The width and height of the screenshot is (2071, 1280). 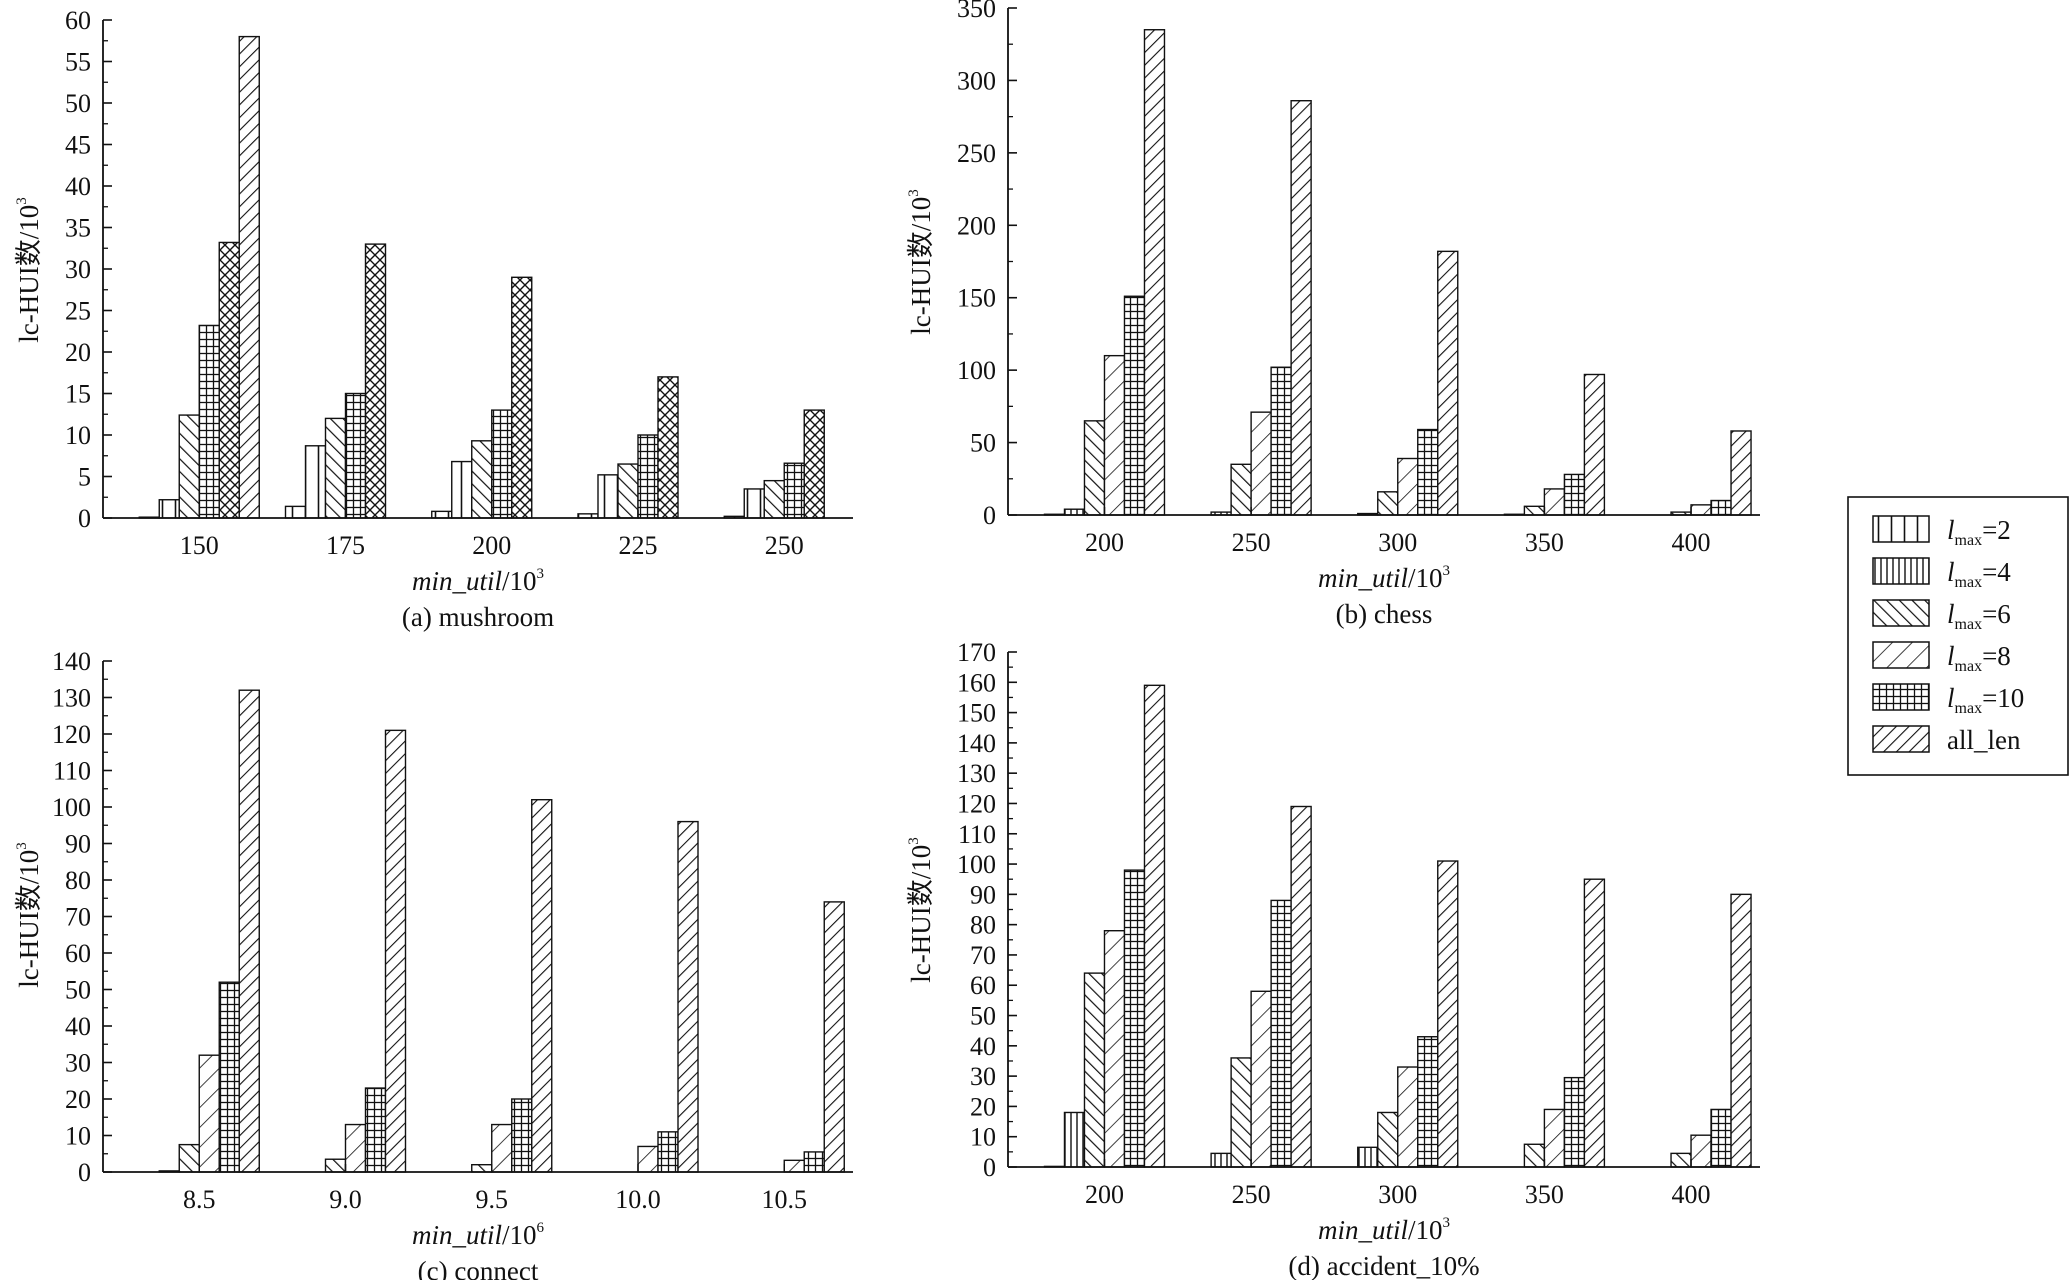 I want to click on x-axis-title: min_util/106, so click(x=478, y=1235).